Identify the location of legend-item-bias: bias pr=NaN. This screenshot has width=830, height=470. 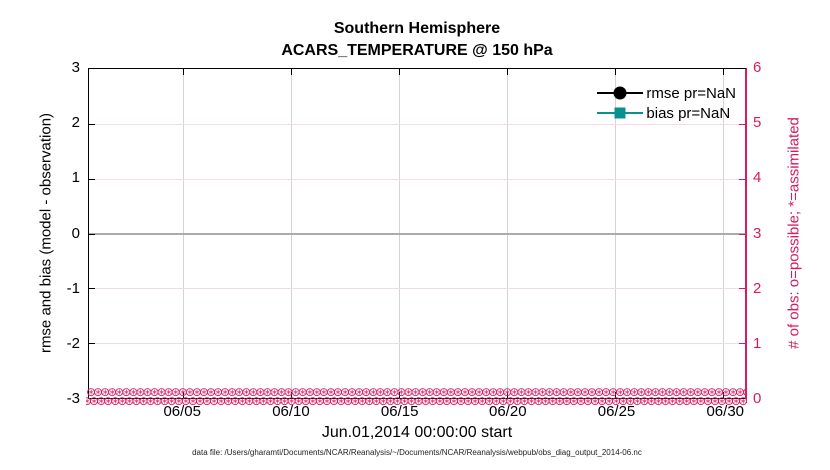
(666, 113).